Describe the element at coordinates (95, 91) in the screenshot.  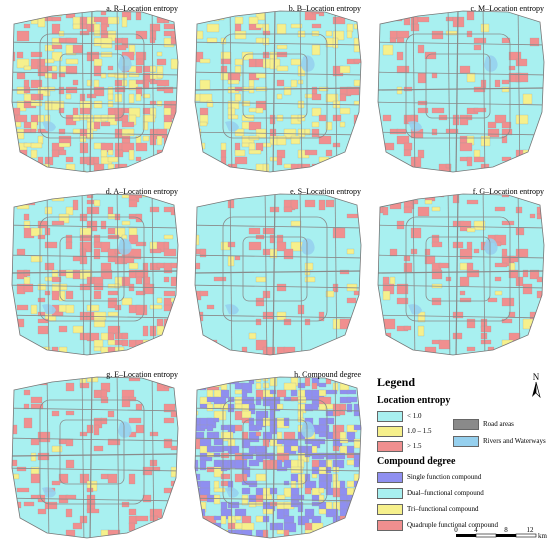
I see `map-a` at that location.